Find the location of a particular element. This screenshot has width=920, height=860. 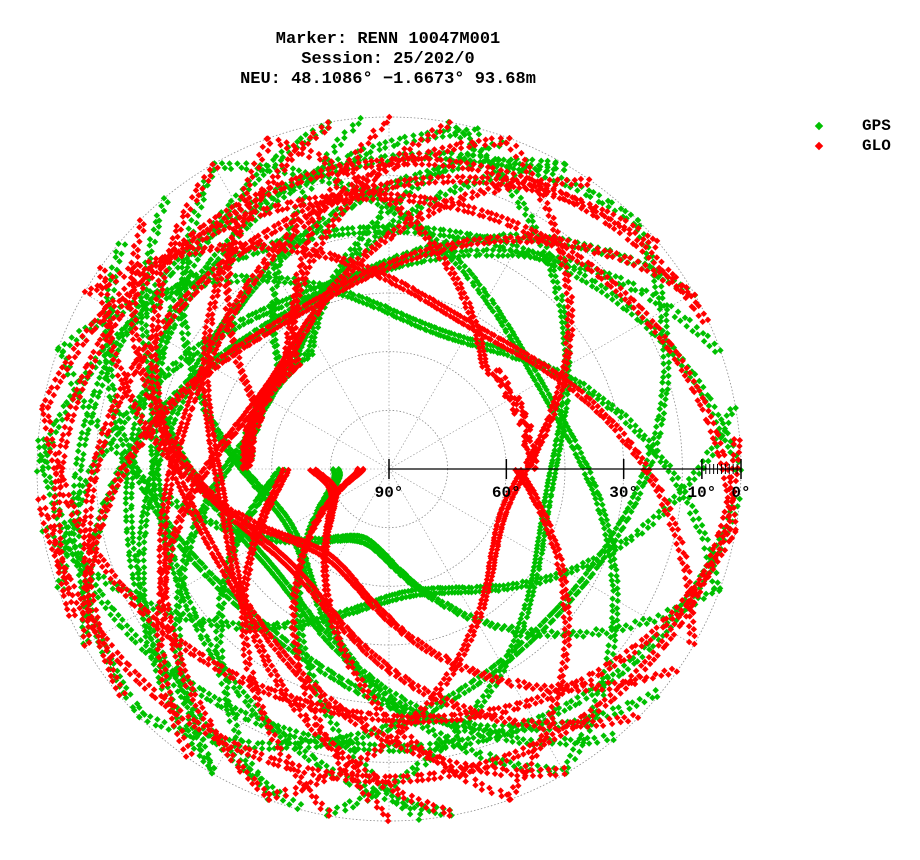

session-title: Session: 25/202/0 is located at coordinates (388, 59).